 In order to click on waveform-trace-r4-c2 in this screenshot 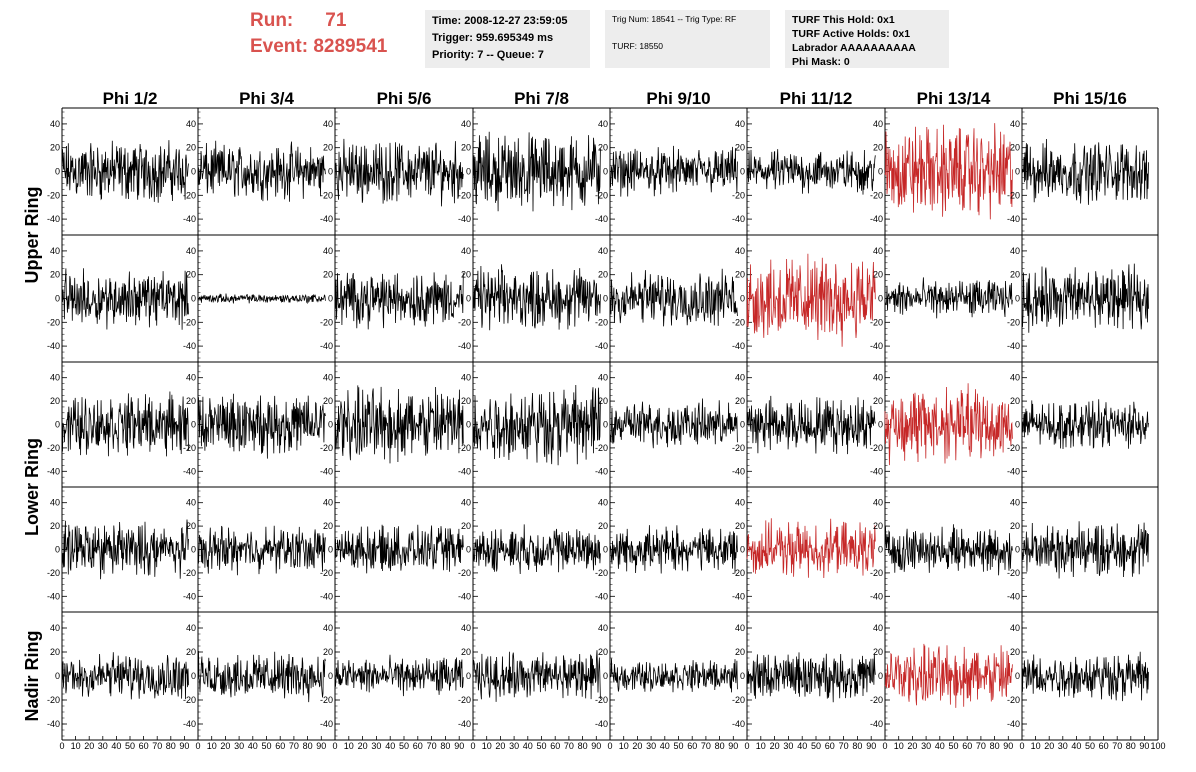, I will do `click(261, 550)`.